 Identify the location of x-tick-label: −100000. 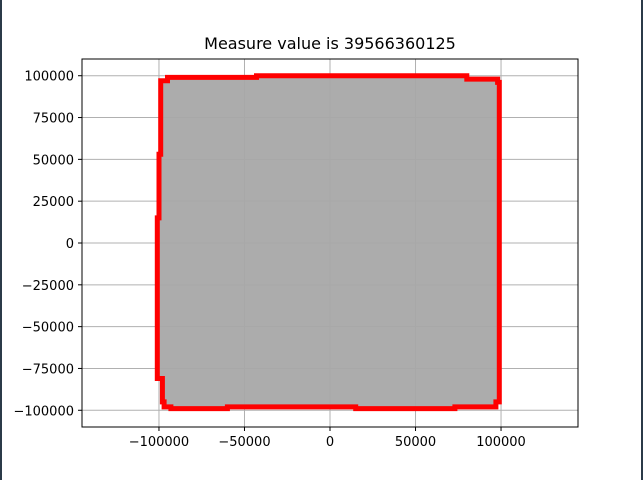
(159, 442).